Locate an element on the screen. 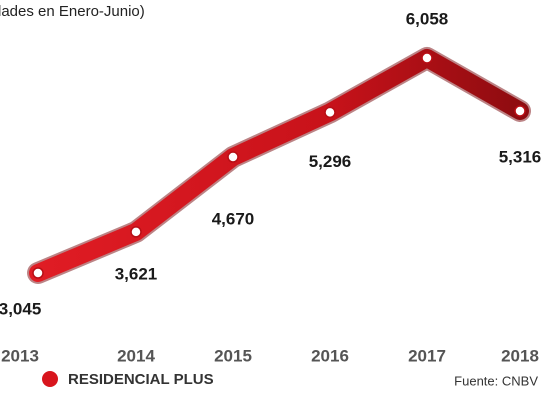 This screenshot has width=549, height=413. source: Fuente: CNBV is located at coordinates (496, 380).